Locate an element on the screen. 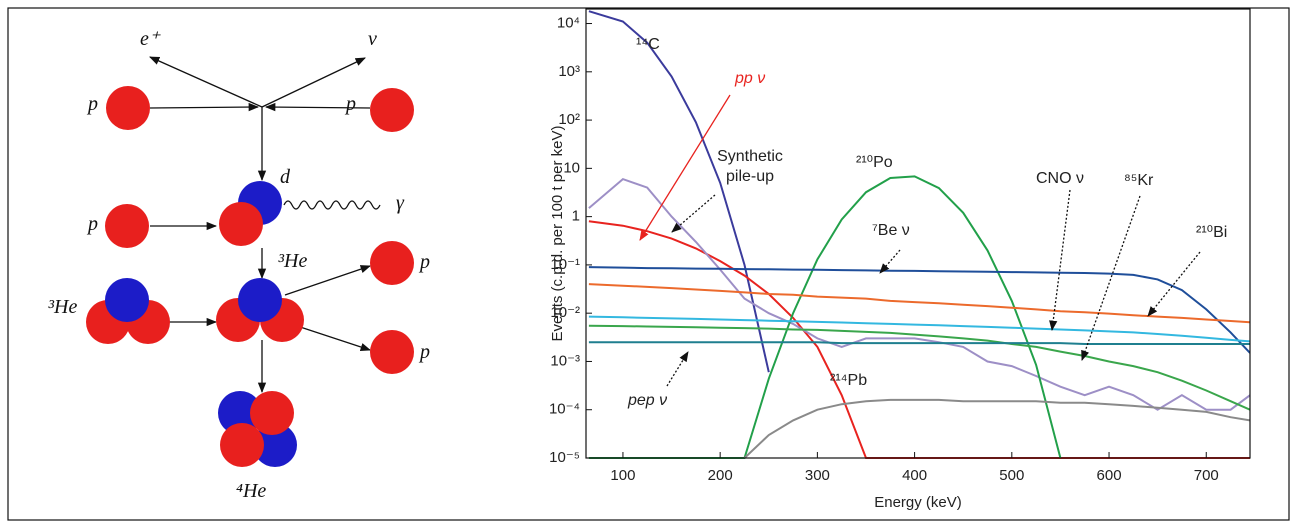 This screenshot has width=1297, height=530. diagram-label: e⁺ is located at coordinates (150, 39).